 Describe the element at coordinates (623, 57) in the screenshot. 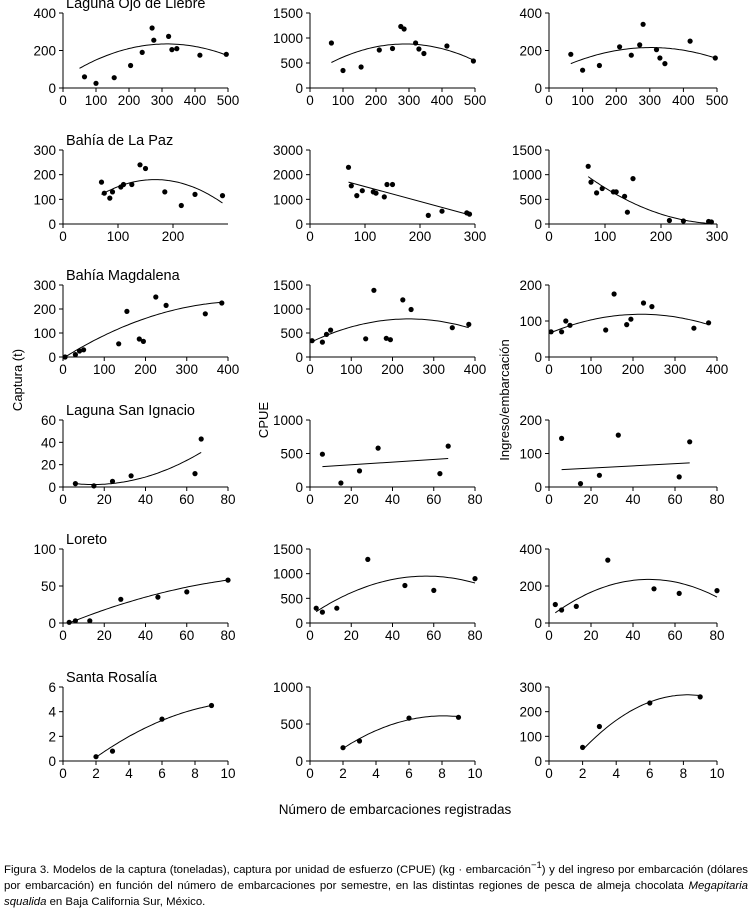

I see `panel-2: 0 200 400 0 100 200 300 400 500` at that location.